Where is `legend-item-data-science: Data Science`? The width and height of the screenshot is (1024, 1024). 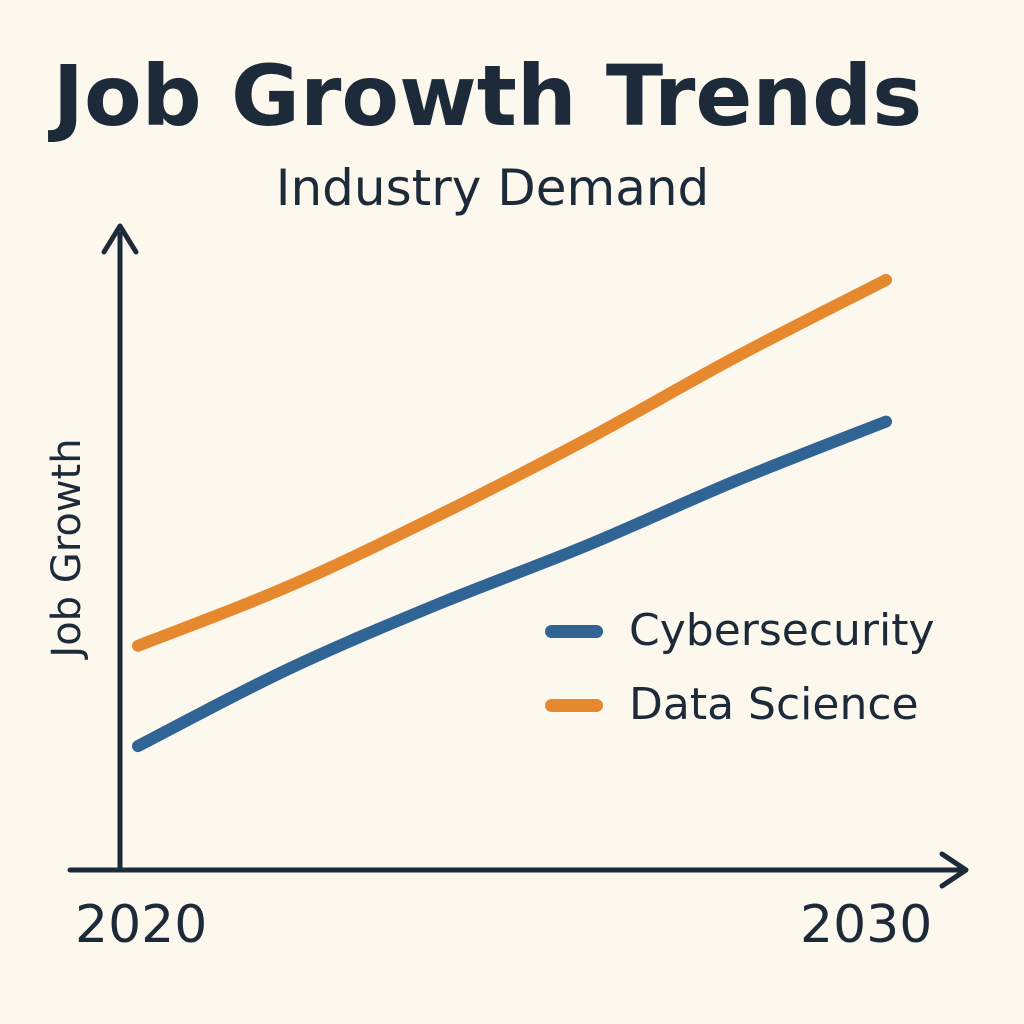 legend-item-data-science: Data Science is located at coordinates (740, 705).